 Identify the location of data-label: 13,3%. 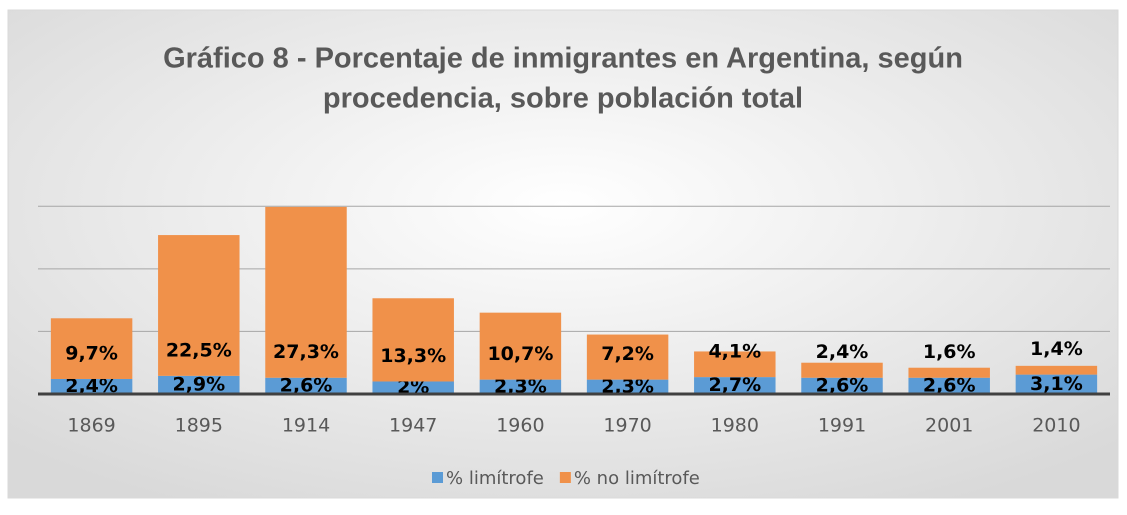
(413, 356).